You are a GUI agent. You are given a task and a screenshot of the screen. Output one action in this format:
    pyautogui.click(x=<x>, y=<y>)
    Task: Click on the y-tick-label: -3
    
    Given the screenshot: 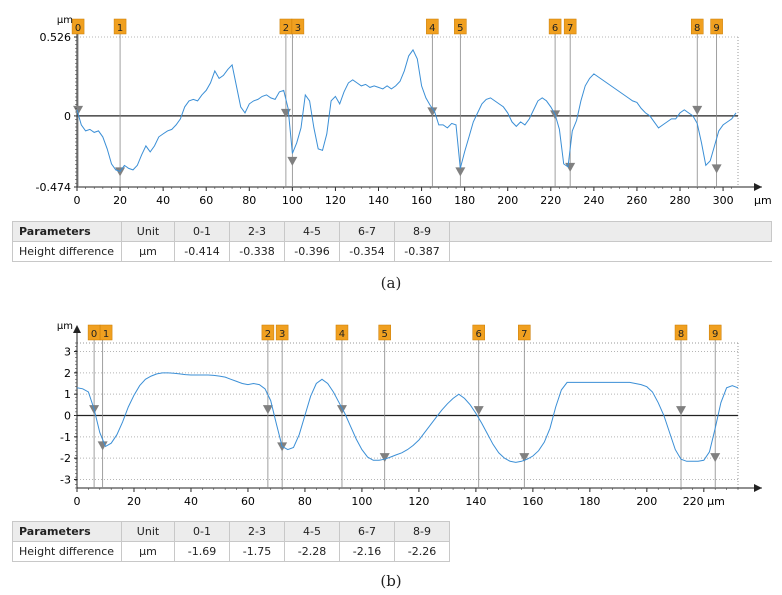 What is the action you would take?
    pyautogui.click(x=65, y=479)
    